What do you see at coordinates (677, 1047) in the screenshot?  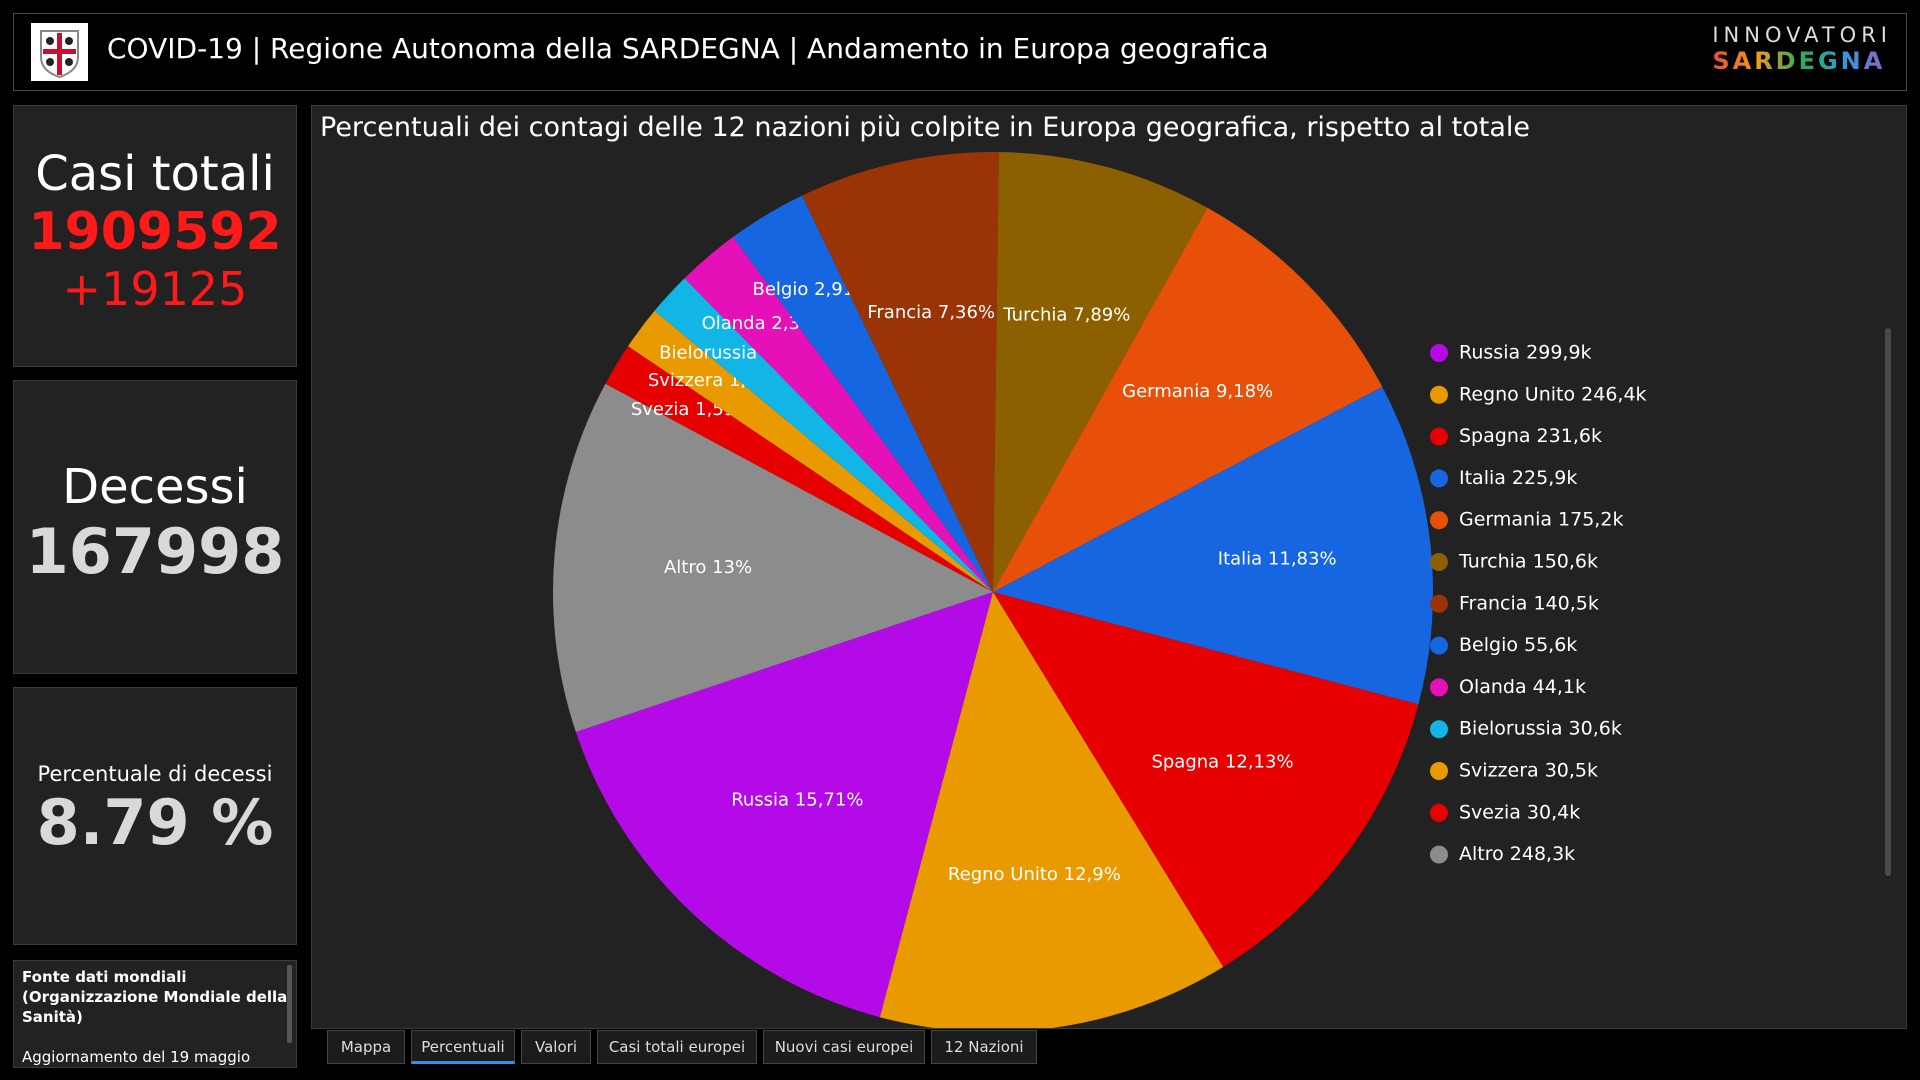 I see `tab-casi-totali-europei: Casi totali europei` at bounding box center [677, 1047].